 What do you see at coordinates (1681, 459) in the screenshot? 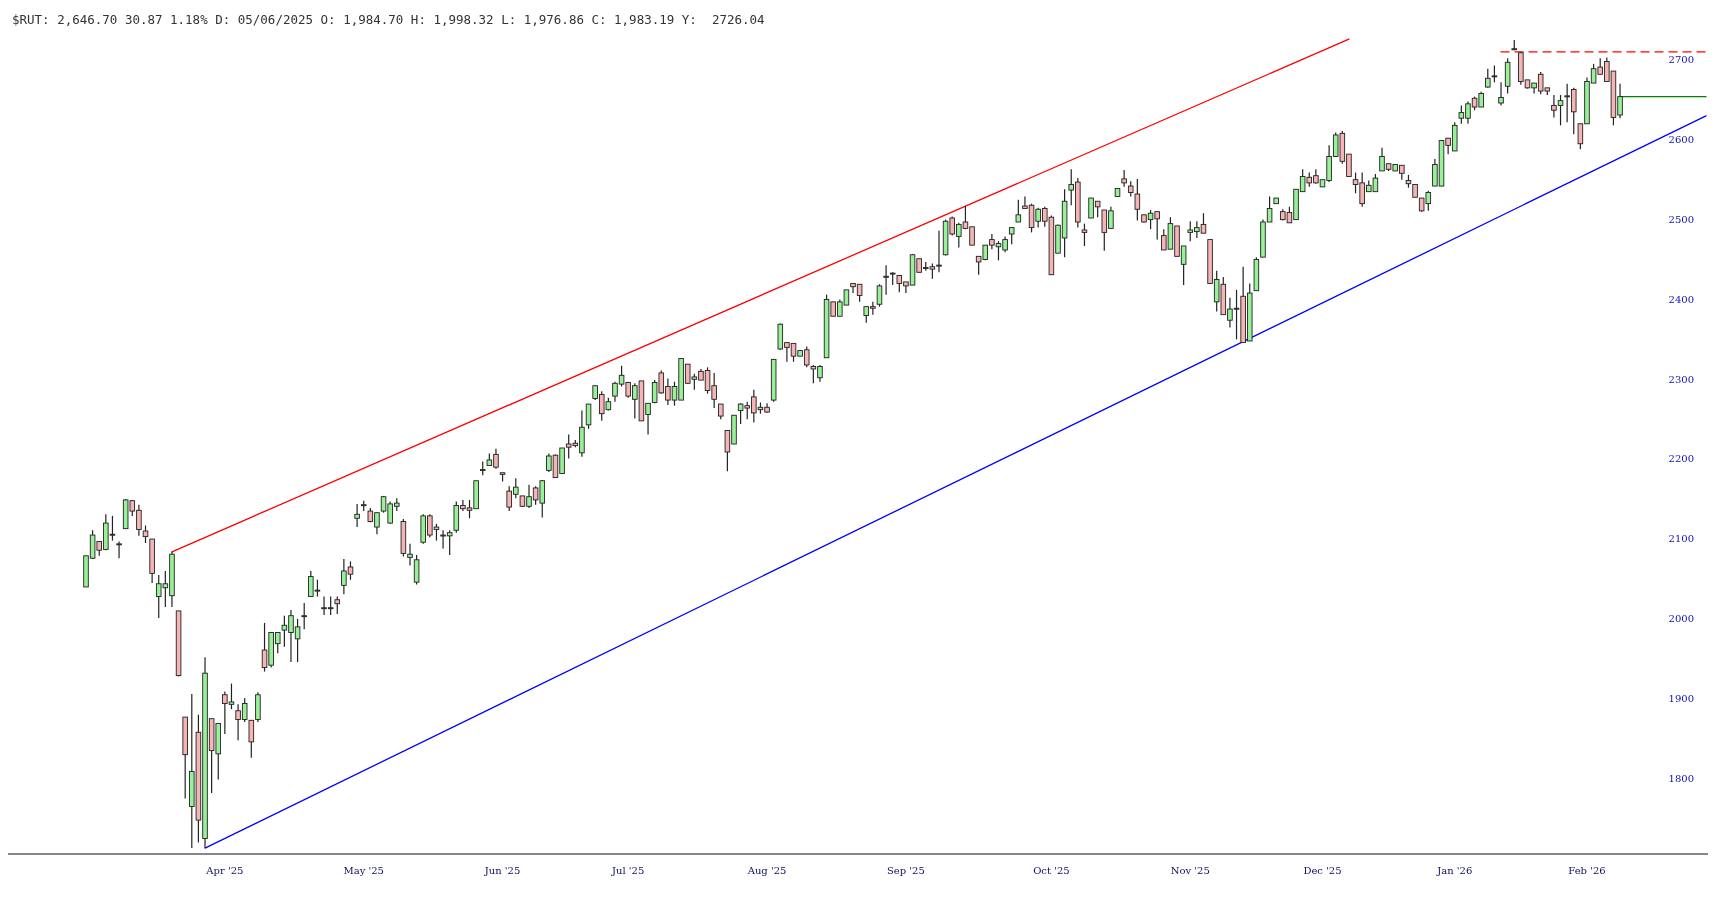
I see `y-tick-label: 2200` at bounding box center [1681, 459].